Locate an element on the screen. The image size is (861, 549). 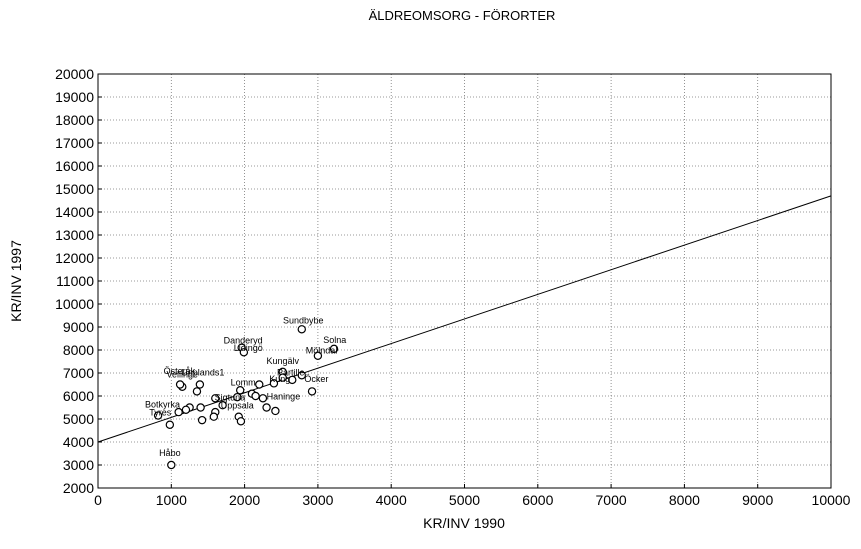
y-tick-label: 20000 is located at coordinates (74, 74).